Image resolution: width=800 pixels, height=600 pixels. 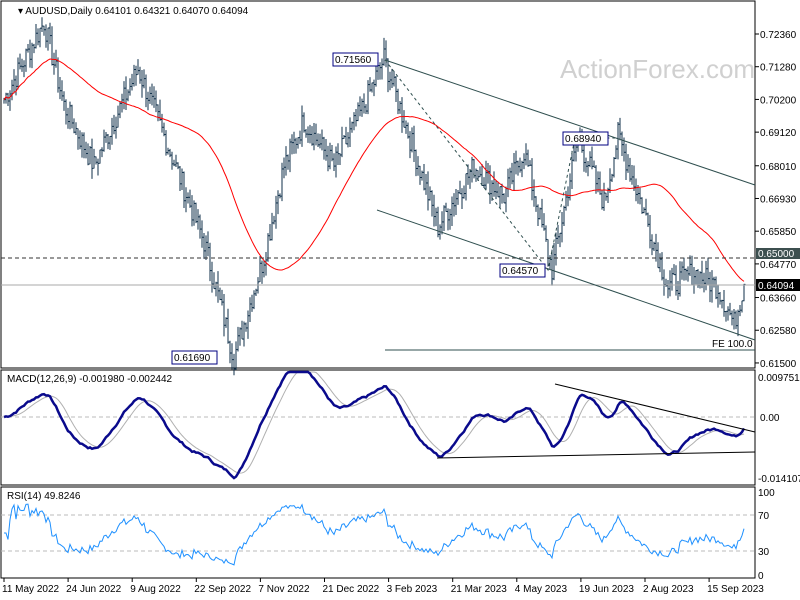 I want to click on rsi-panel-frame, so click(x=378, y=532).